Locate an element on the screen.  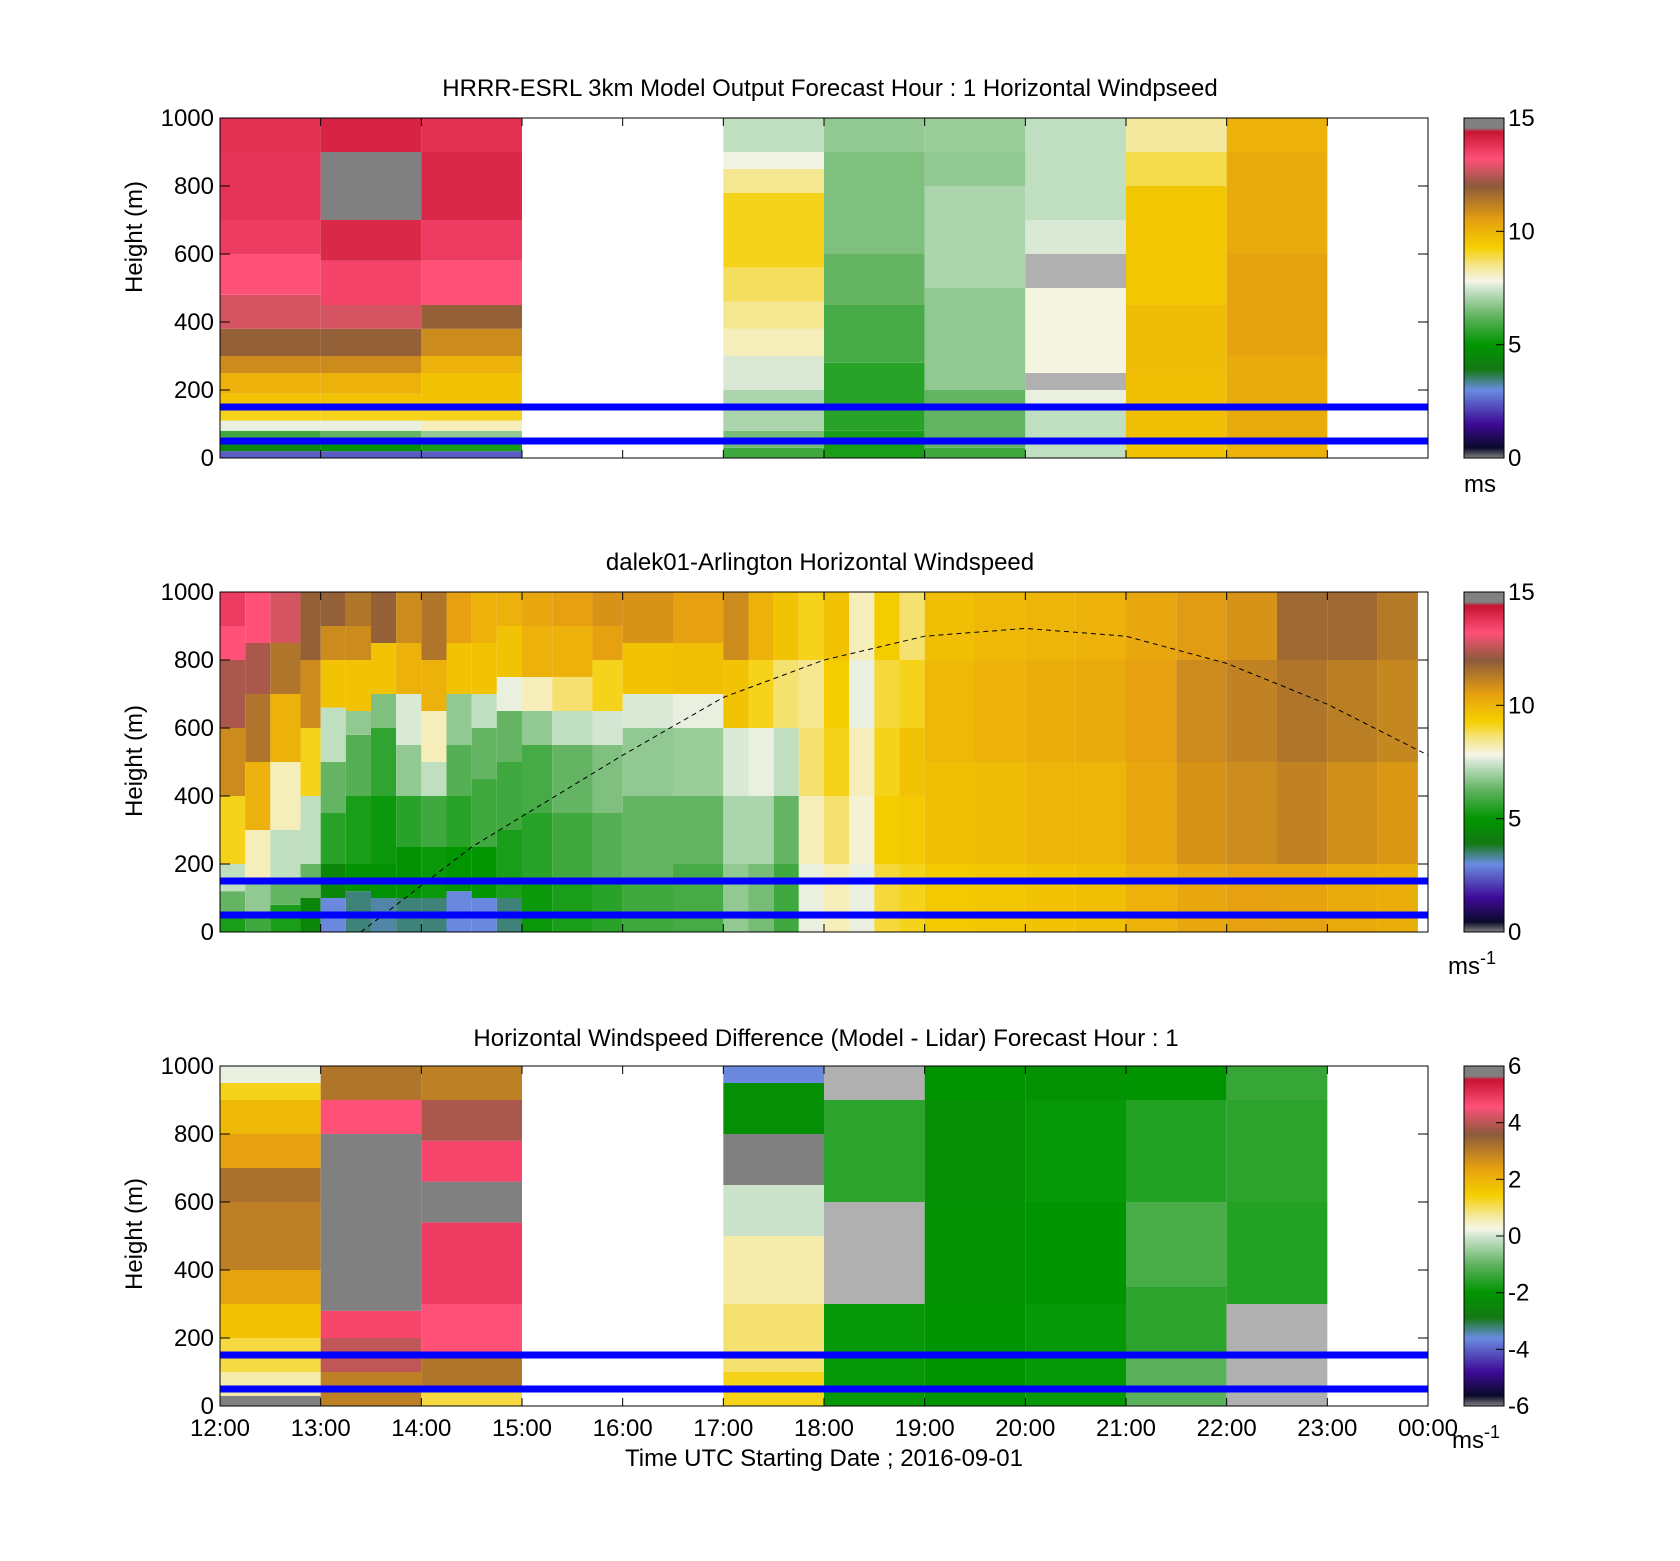
colorbar-tick-label: 0 is located at coordinates (1514, 1236).